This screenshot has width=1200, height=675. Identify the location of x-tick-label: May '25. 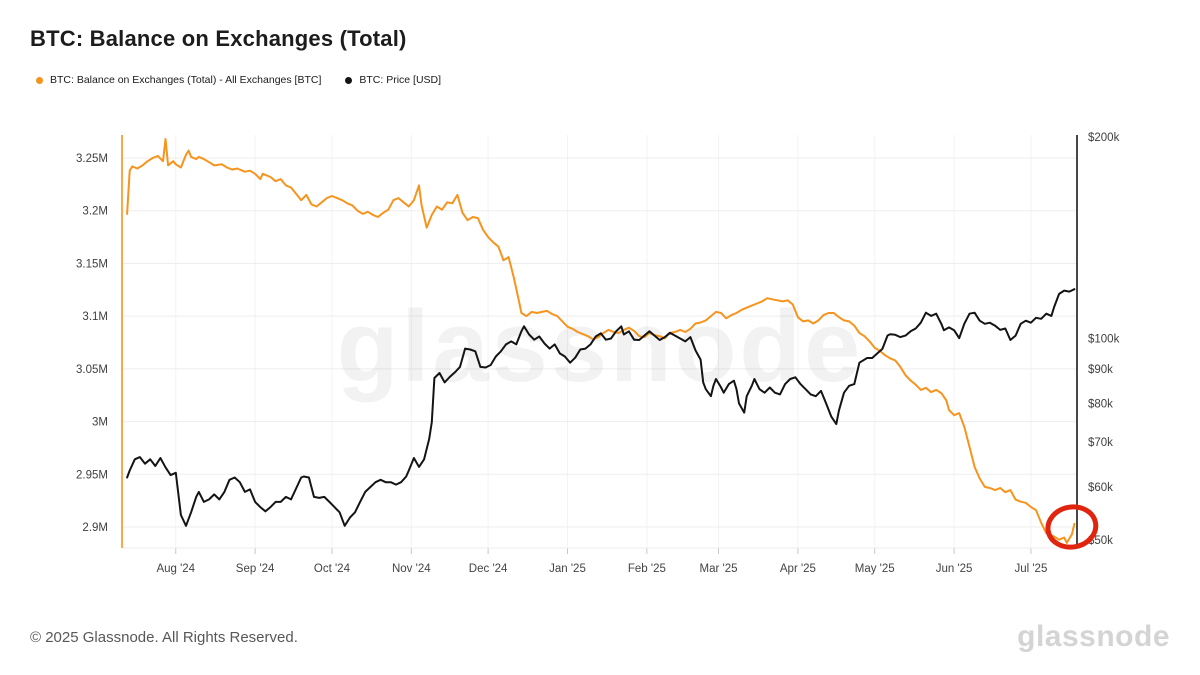
(875, 569).